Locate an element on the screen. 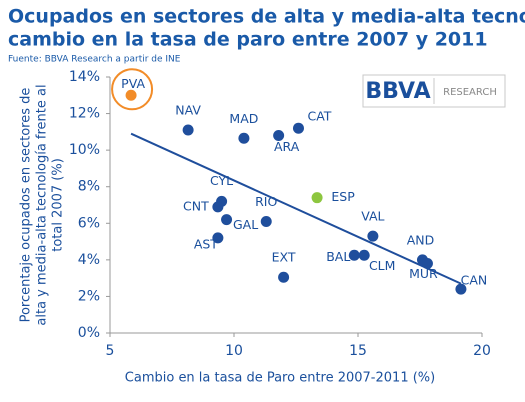 This screenshot has width=525, height=402. point-label: NAV is located at coordinates (188, 110).